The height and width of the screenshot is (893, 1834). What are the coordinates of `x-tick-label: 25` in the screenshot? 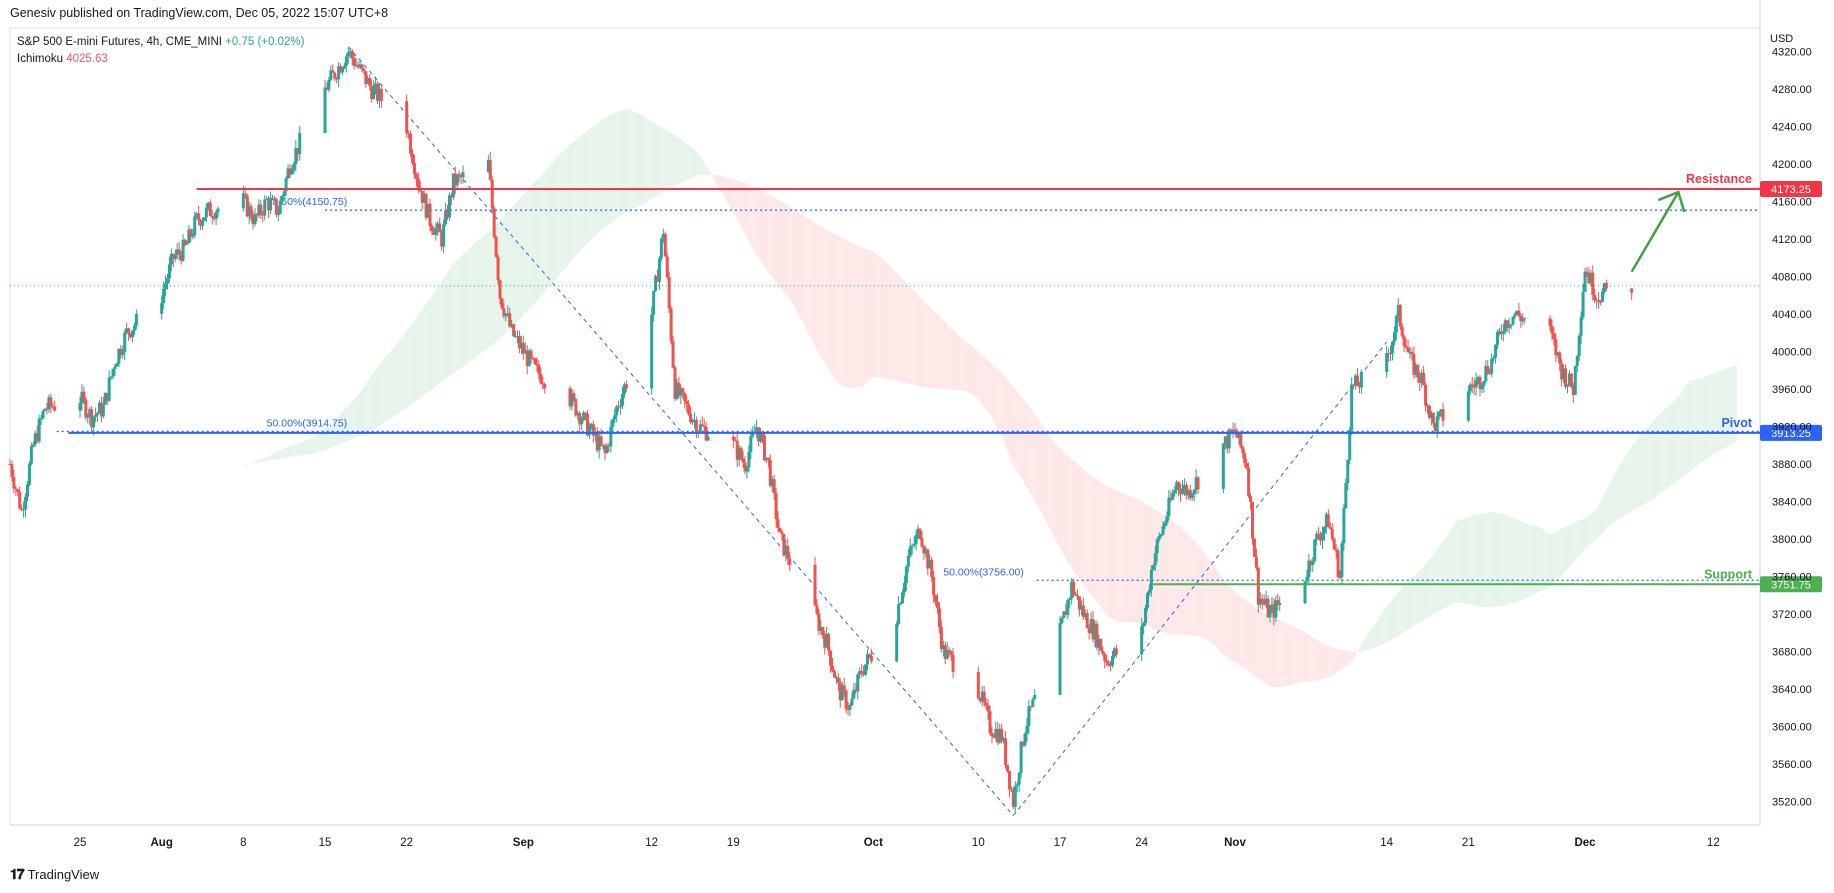 It's located at (80, 843).